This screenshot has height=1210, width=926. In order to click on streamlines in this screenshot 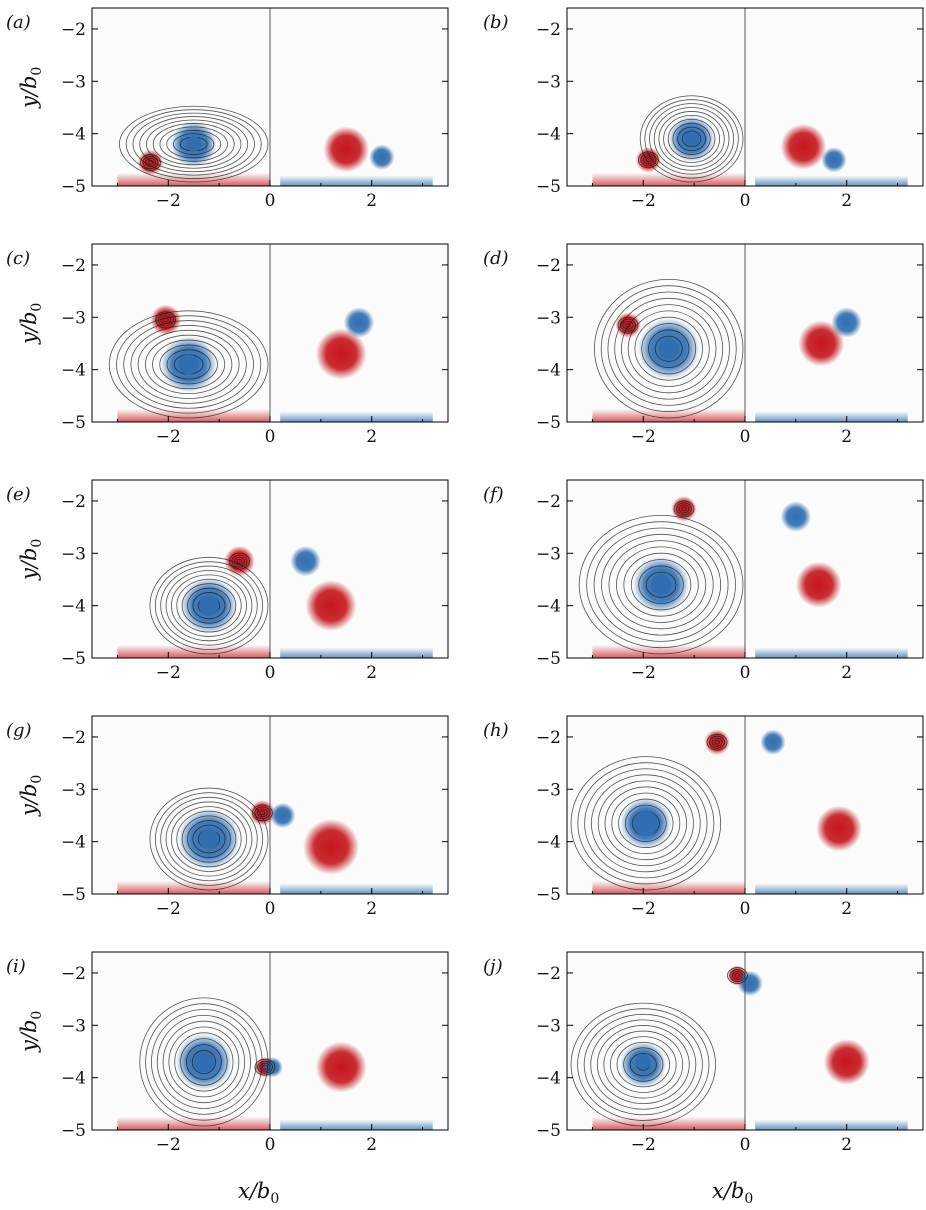, I will do `click(661, 577)`.